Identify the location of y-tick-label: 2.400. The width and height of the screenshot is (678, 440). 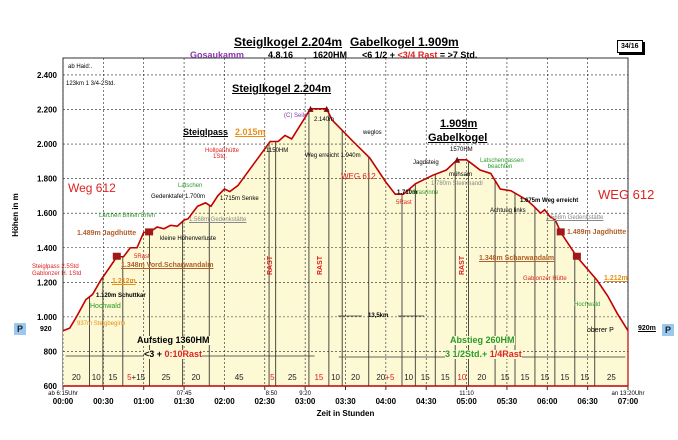
(47, 75).